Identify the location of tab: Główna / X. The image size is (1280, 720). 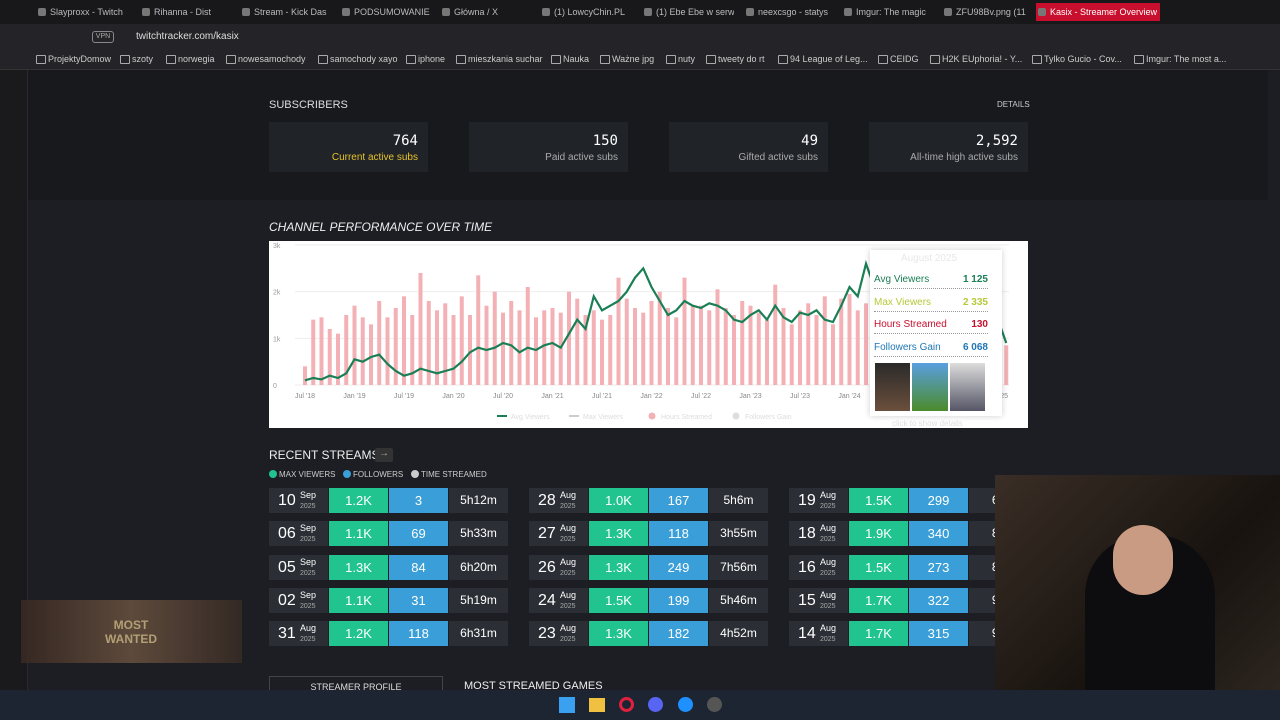
(485, 12).